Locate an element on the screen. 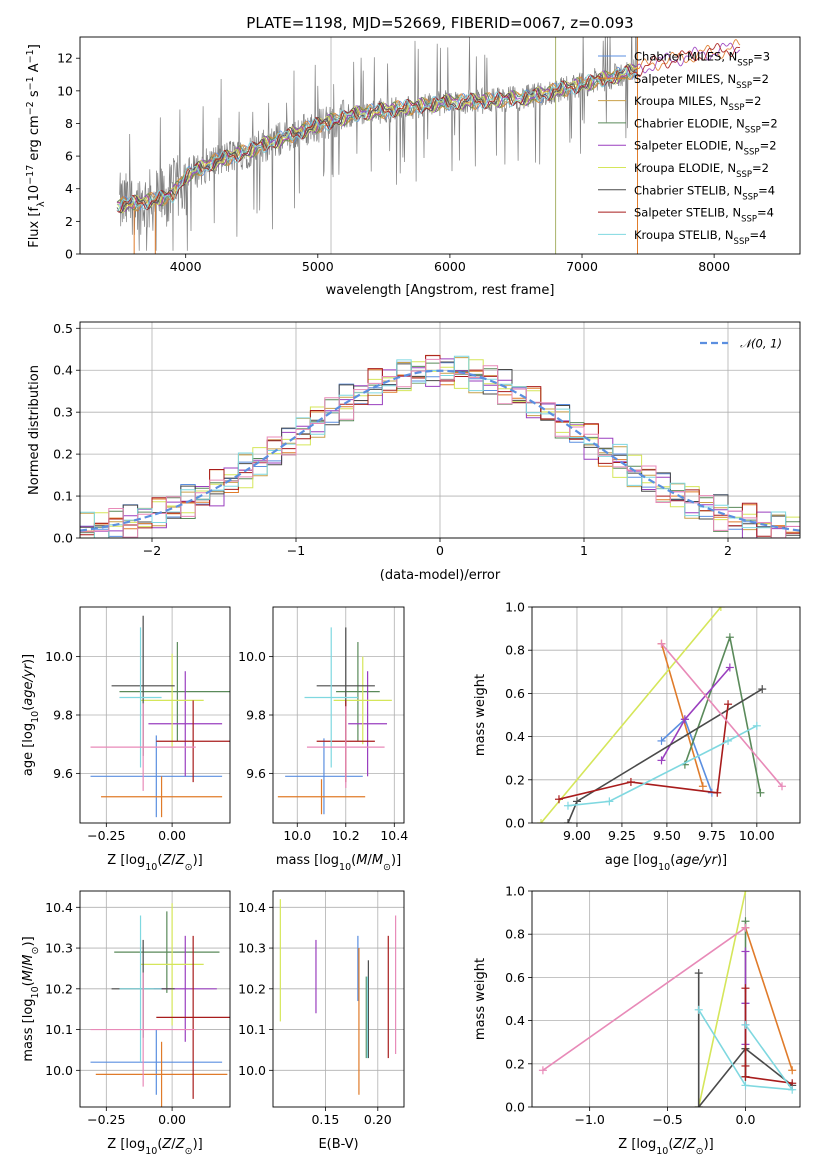 This screenshot has width=819, height=1170. series-line-pink is located at coordinates (721, 715).